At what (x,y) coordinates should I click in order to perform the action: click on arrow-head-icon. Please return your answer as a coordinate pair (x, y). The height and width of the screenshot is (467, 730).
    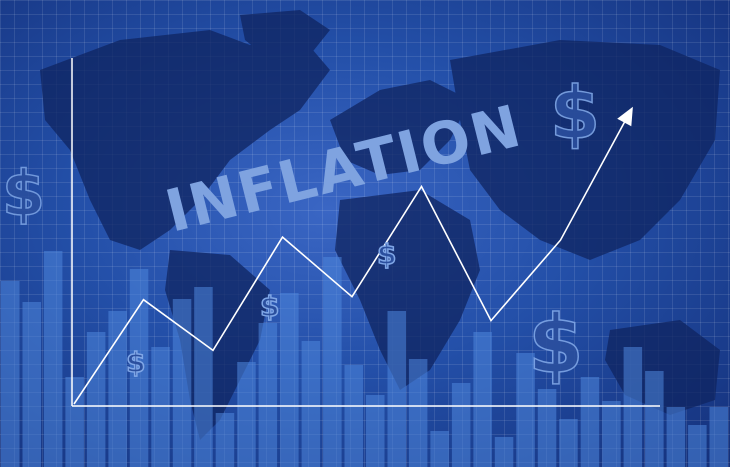
    Looking at the image, I should click on (625, 116).